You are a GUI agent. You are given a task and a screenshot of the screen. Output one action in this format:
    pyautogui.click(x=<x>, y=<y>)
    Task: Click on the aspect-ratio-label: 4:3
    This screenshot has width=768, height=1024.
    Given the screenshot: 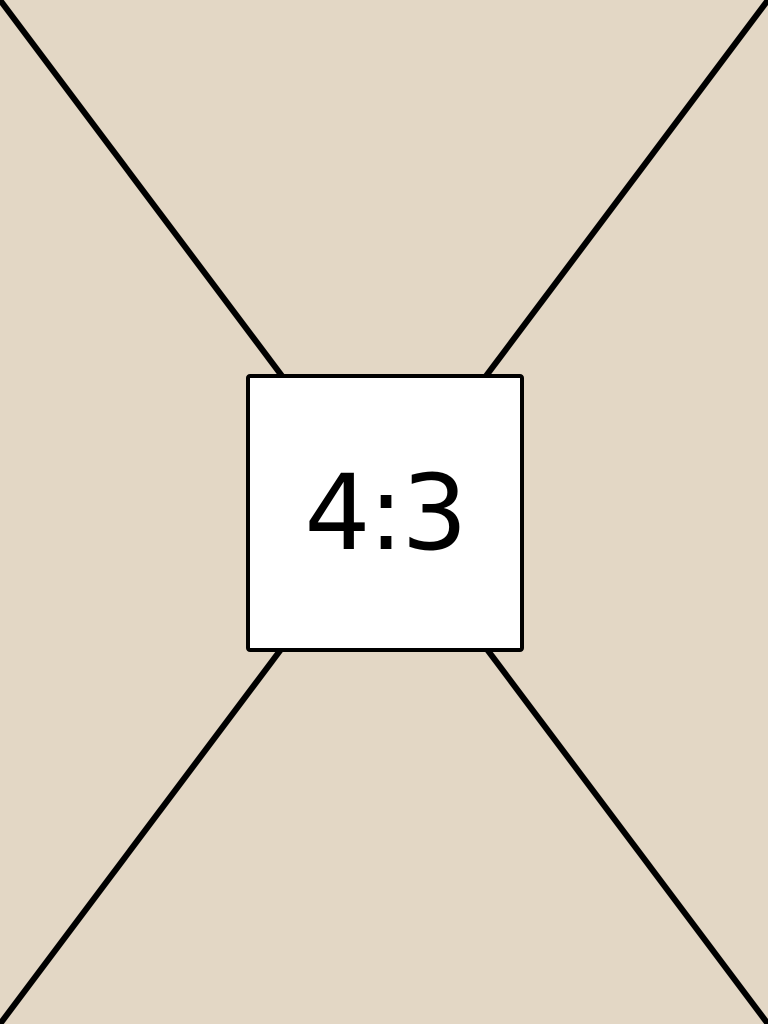 What is the action you would take?
    pyautogui.click(x=385, y=513)
    